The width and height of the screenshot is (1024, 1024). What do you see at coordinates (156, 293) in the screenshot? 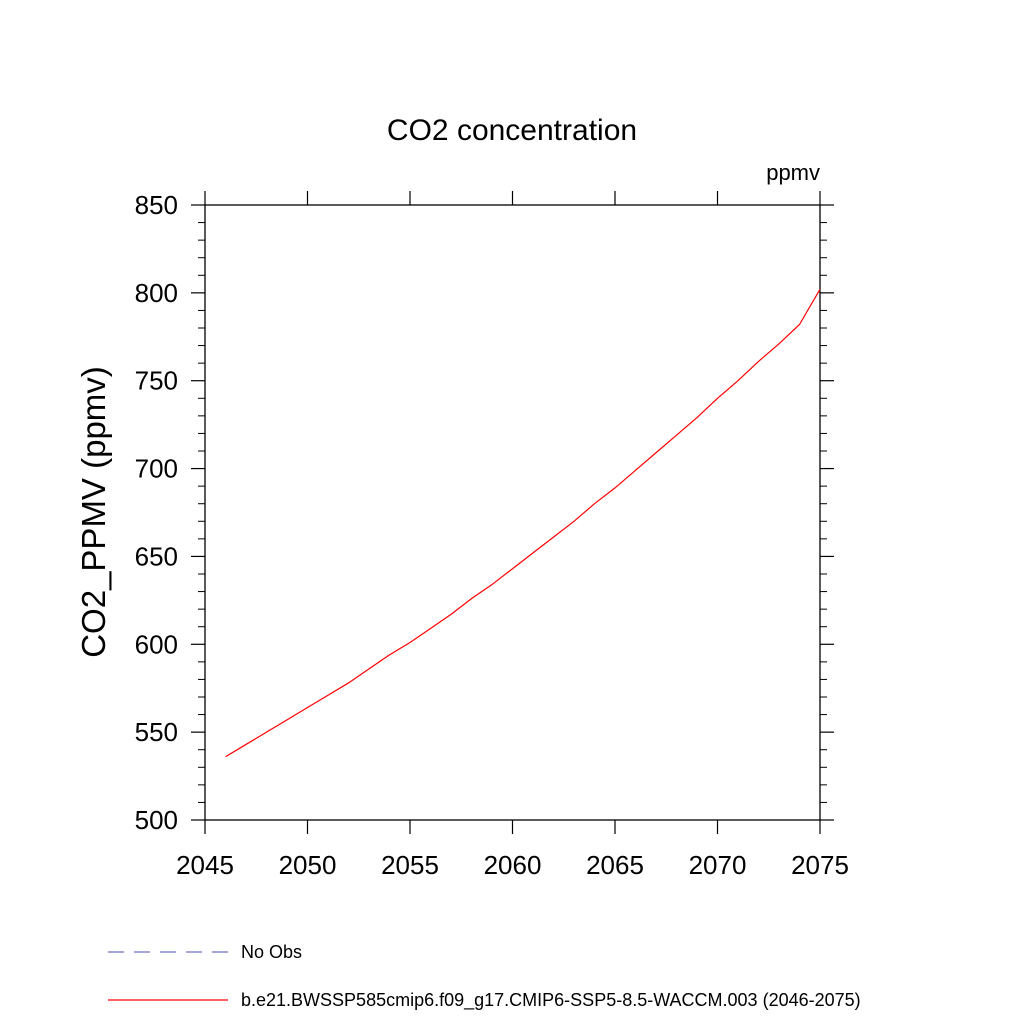
I see `y-tick-label: 800` at bounding box center [156, 293].